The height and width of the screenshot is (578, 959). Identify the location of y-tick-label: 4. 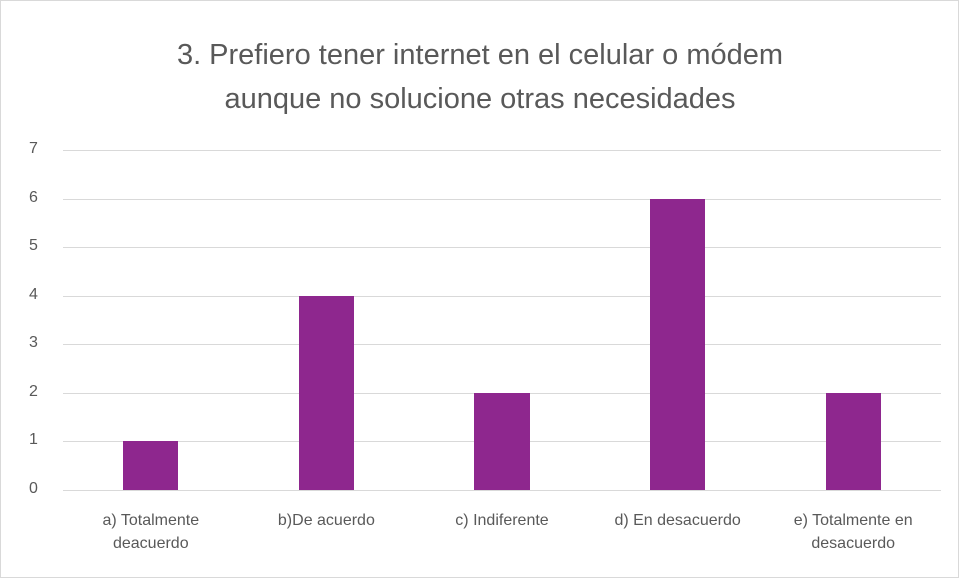
(33, 294).